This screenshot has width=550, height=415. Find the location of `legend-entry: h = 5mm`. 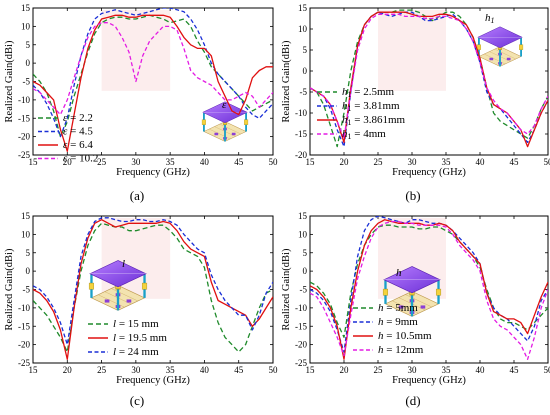

legend-entry: h = 5mm is located at coordinates (398, 308).